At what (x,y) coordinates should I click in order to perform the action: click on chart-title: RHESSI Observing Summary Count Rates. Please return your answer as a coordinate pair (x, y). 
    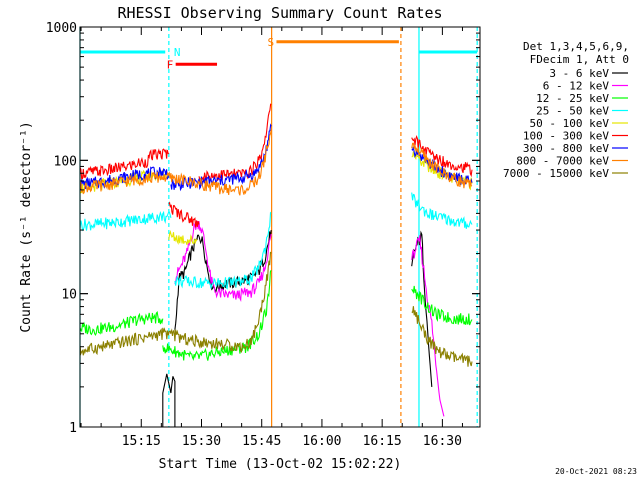
    Looking at the image, I should click on (279, 13).